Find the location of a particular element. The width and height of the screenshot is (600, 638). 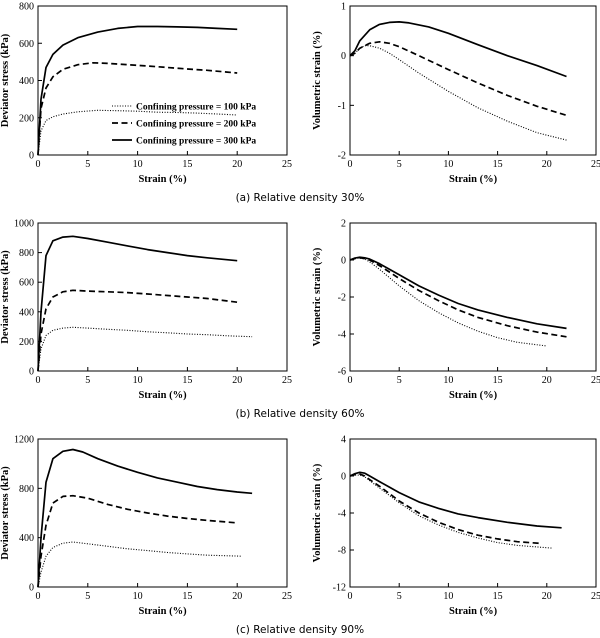

y-tick-label: 4 is located at coordinates (343, 440).